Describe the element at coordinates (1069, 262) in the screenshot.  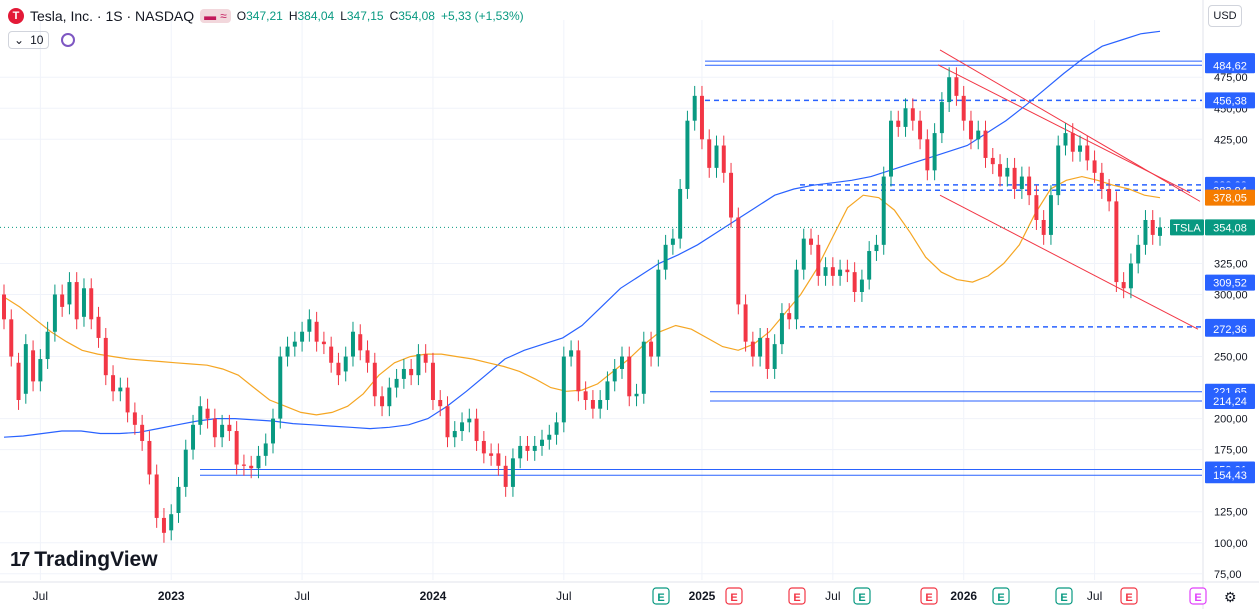
I see `channel-line` at that location.